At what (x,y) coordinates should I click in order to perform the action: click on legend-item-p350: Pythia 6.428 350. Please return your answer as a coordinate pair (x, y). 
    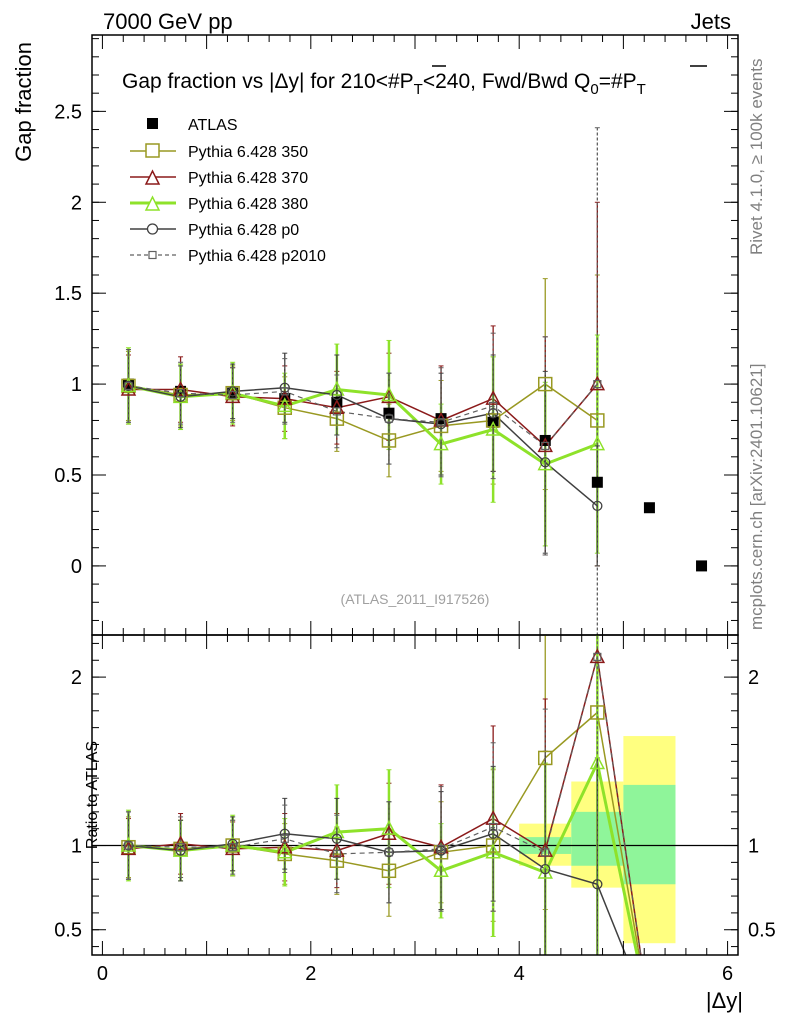
    Looking at the image, I should click on (219, 152).